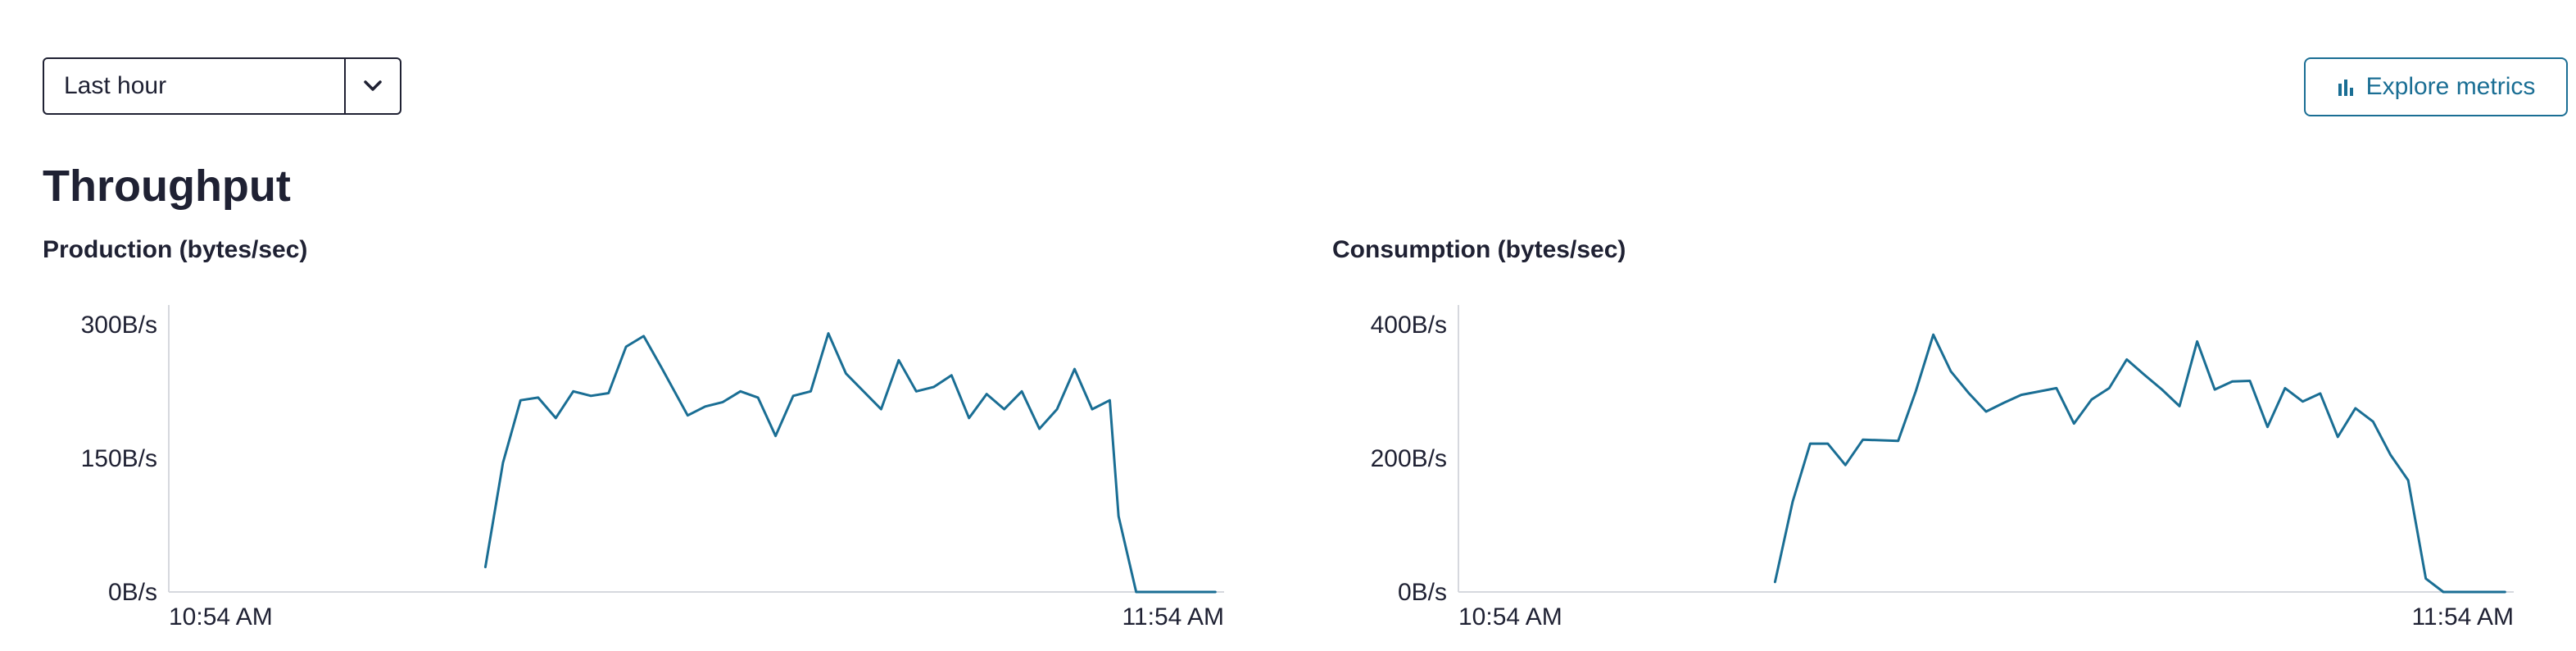 This screenshot has height=651, width=2576. Describe the element at coordinates (222, 86) in the screenshot. I see `time-range-select: Last hour` at that location.